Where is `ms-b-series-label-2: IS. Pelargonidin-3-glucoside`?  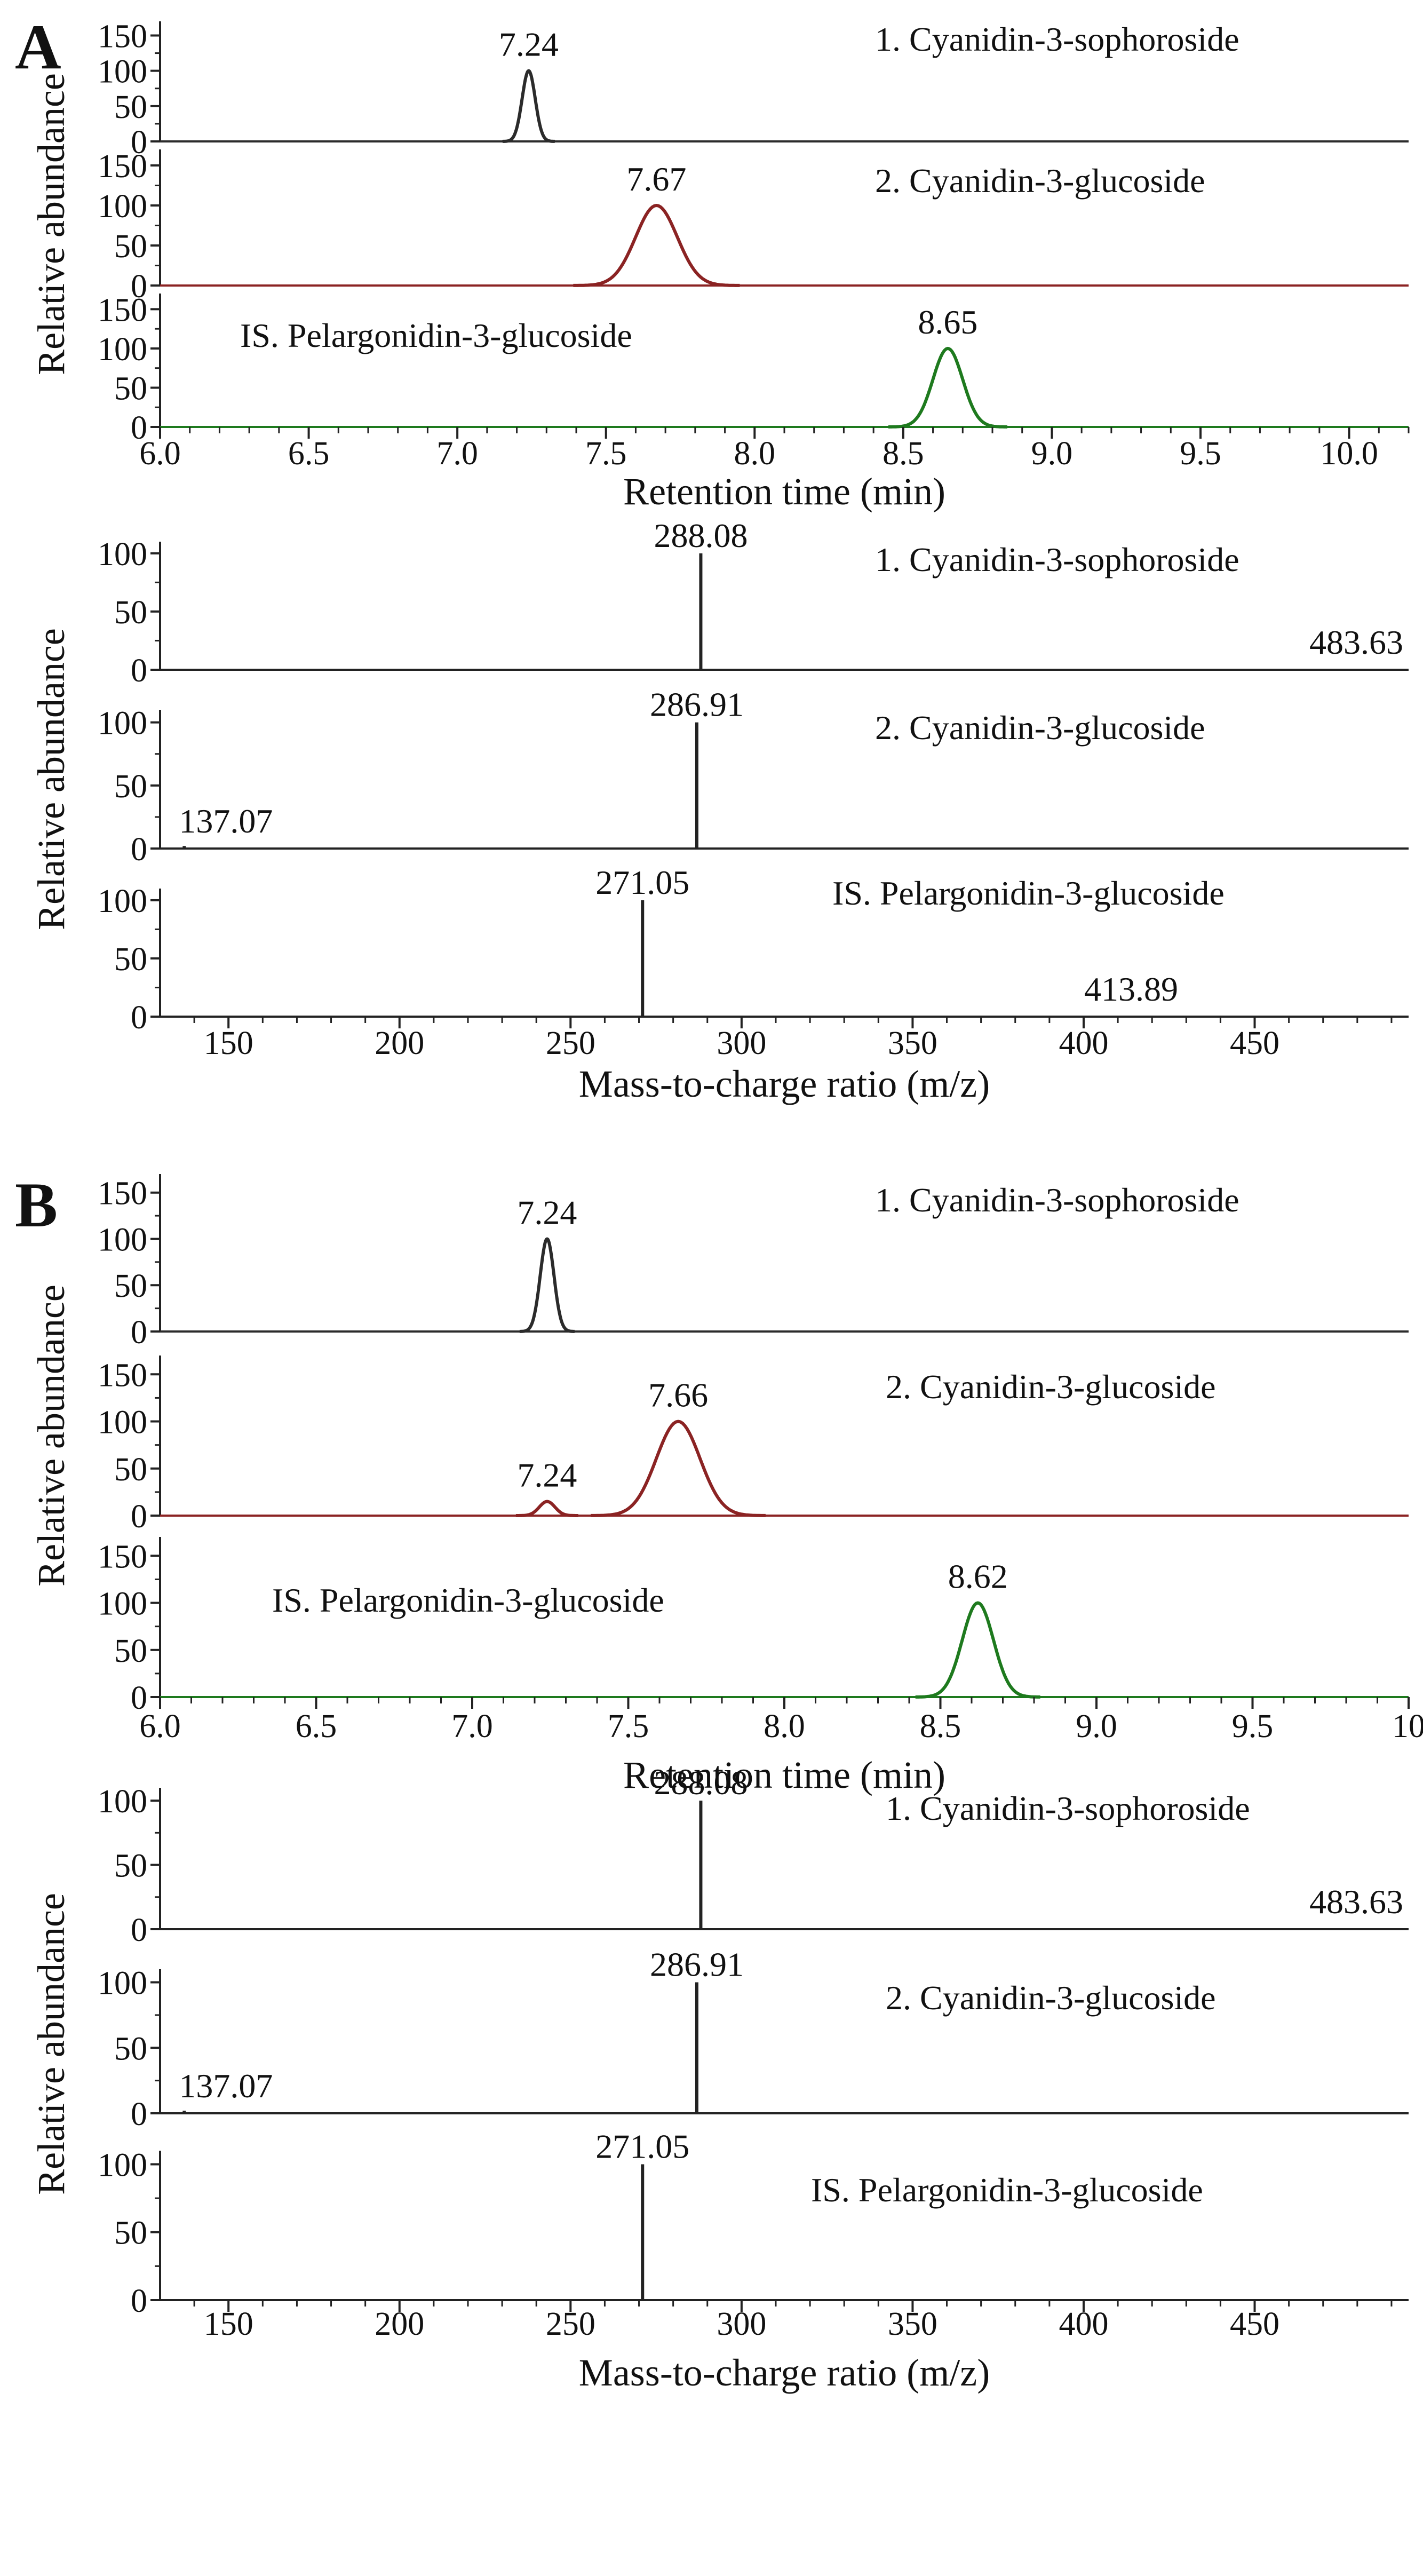 ms-b-series-label-2: IS. Pelargonidin-3-glucoside is located at coordinates (1007, 2190).